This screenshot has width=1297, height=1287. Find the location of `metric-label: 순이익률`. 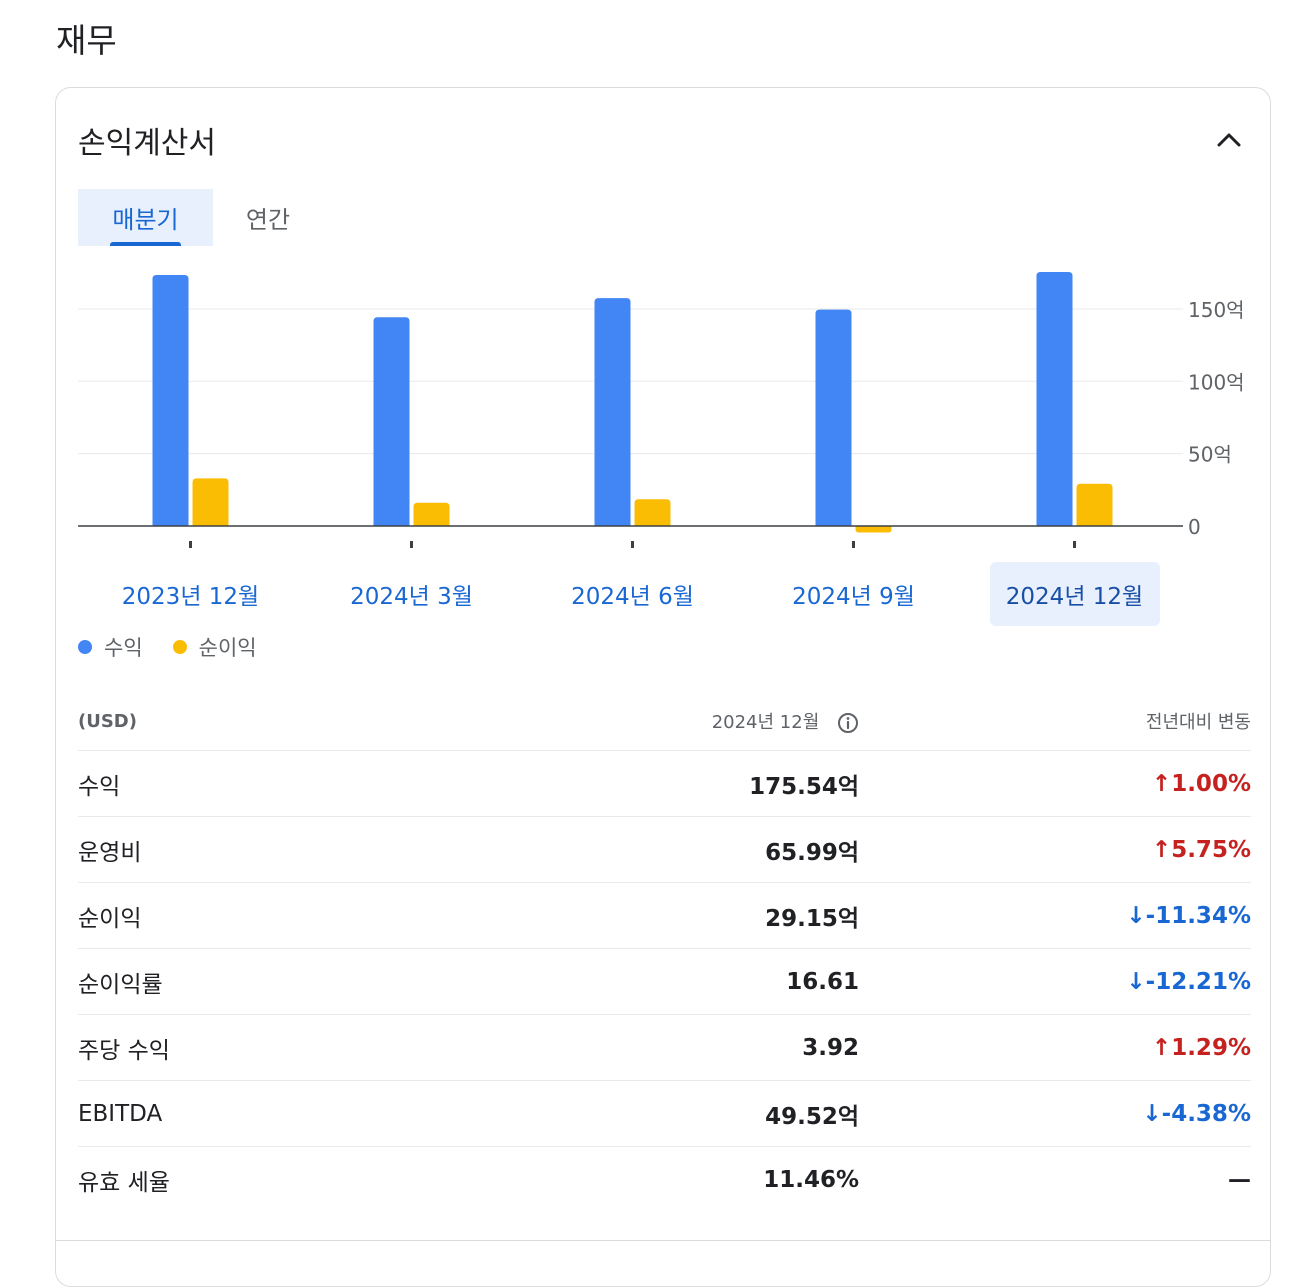

metric-label: 순이익률 is located at coordinates (328, 981).